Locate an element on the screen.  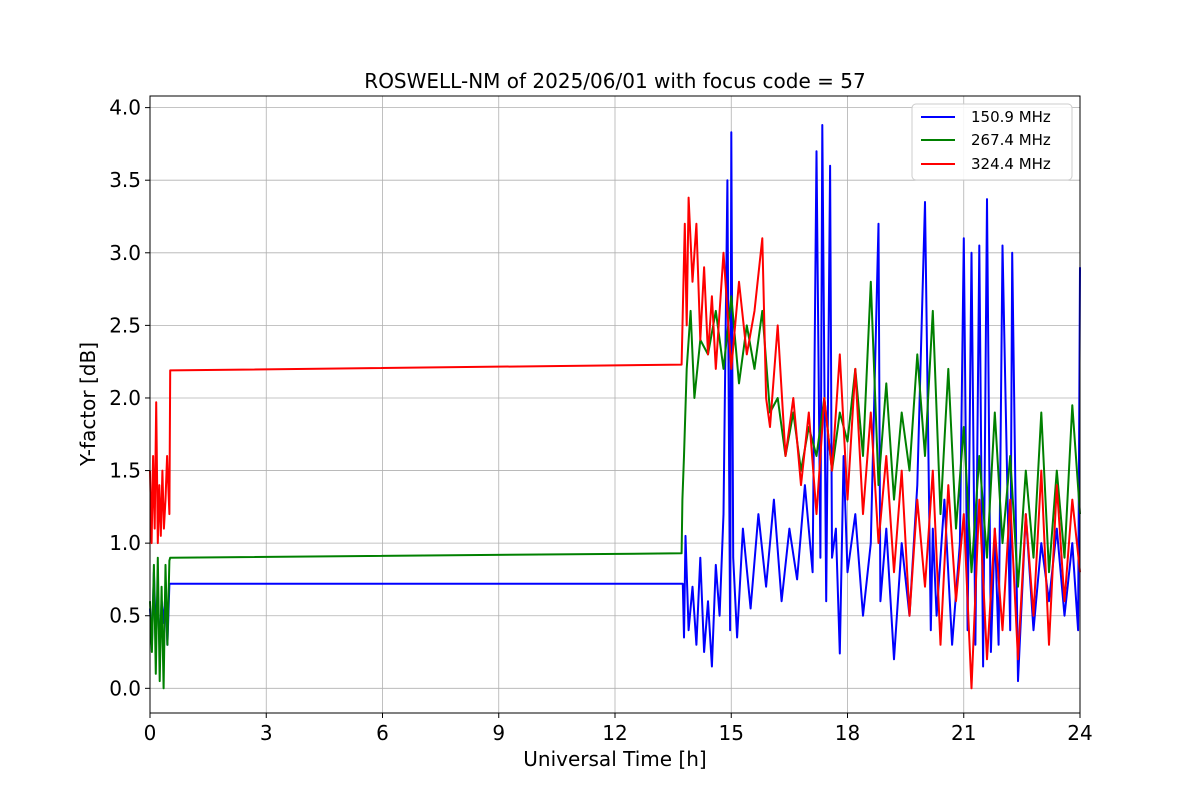
x-tick-label: 6 is located at coordinates (382, 733).